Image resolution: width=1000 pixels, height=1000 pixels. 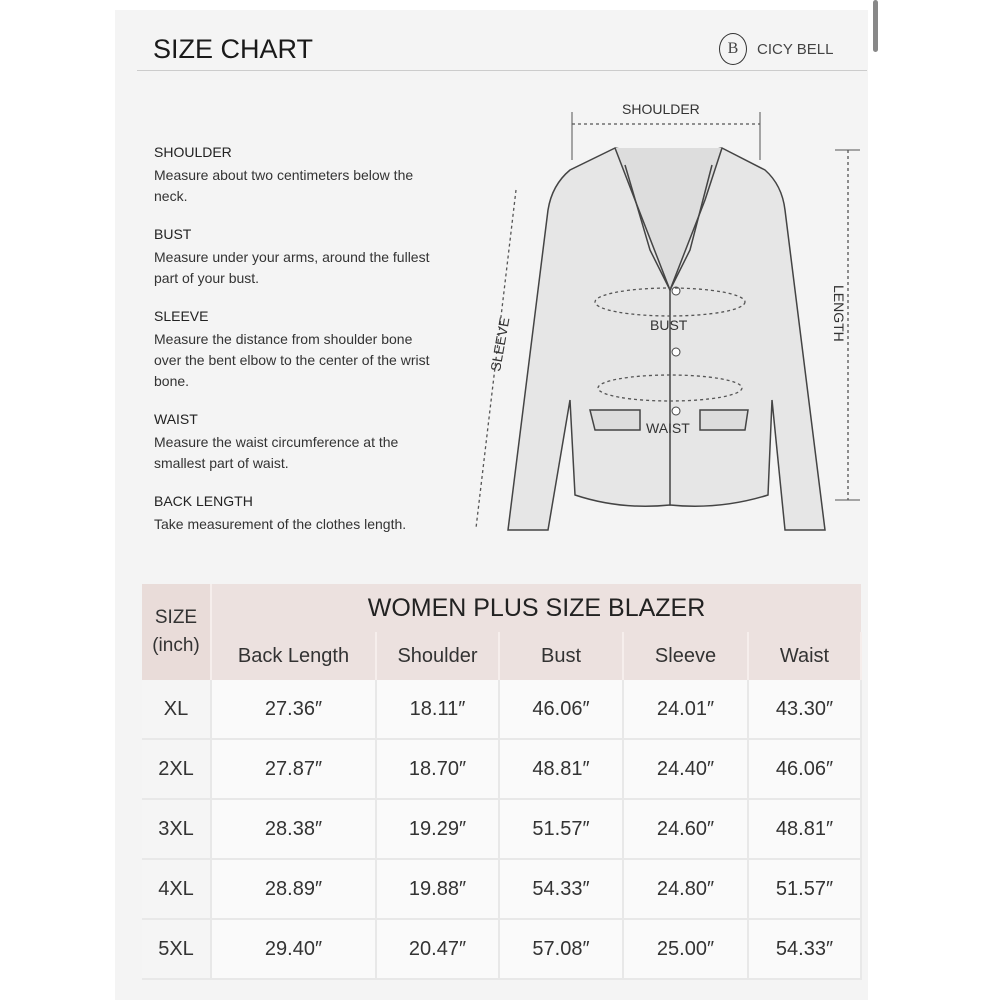 I want to click on table-cell: 29.40″, so click(x=294, y=949).